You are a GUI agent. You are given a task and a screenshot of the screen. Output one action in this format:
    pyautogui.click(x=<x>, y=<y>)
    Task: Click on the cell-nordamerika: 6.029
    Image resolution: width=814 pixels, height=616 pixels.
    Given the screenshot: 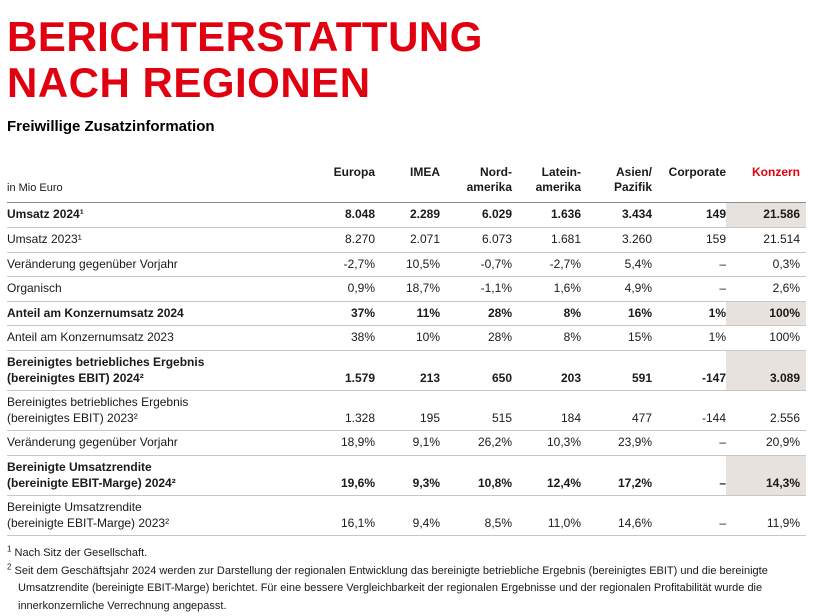 What is the action you would take?
    pyautogui.click(x=476, y=215)
    